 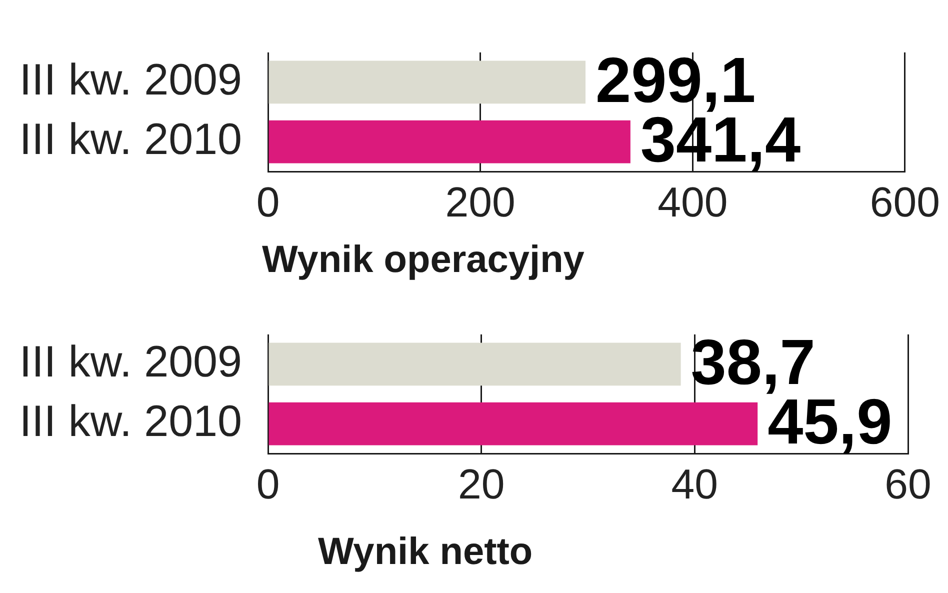 What do you see at coordinates (425, 552) in the screenshot?
I see `text: Wynik netto` at bounding box center [425, 552].